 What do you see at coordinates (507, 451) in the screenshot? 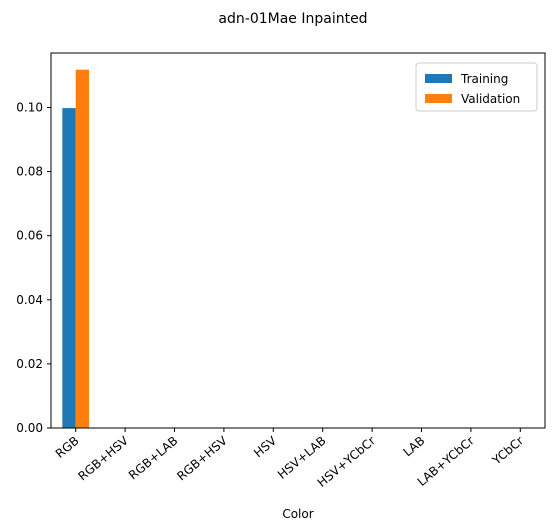
I see `x-tick-label: YCbCr` at bounding box center [507, 451].